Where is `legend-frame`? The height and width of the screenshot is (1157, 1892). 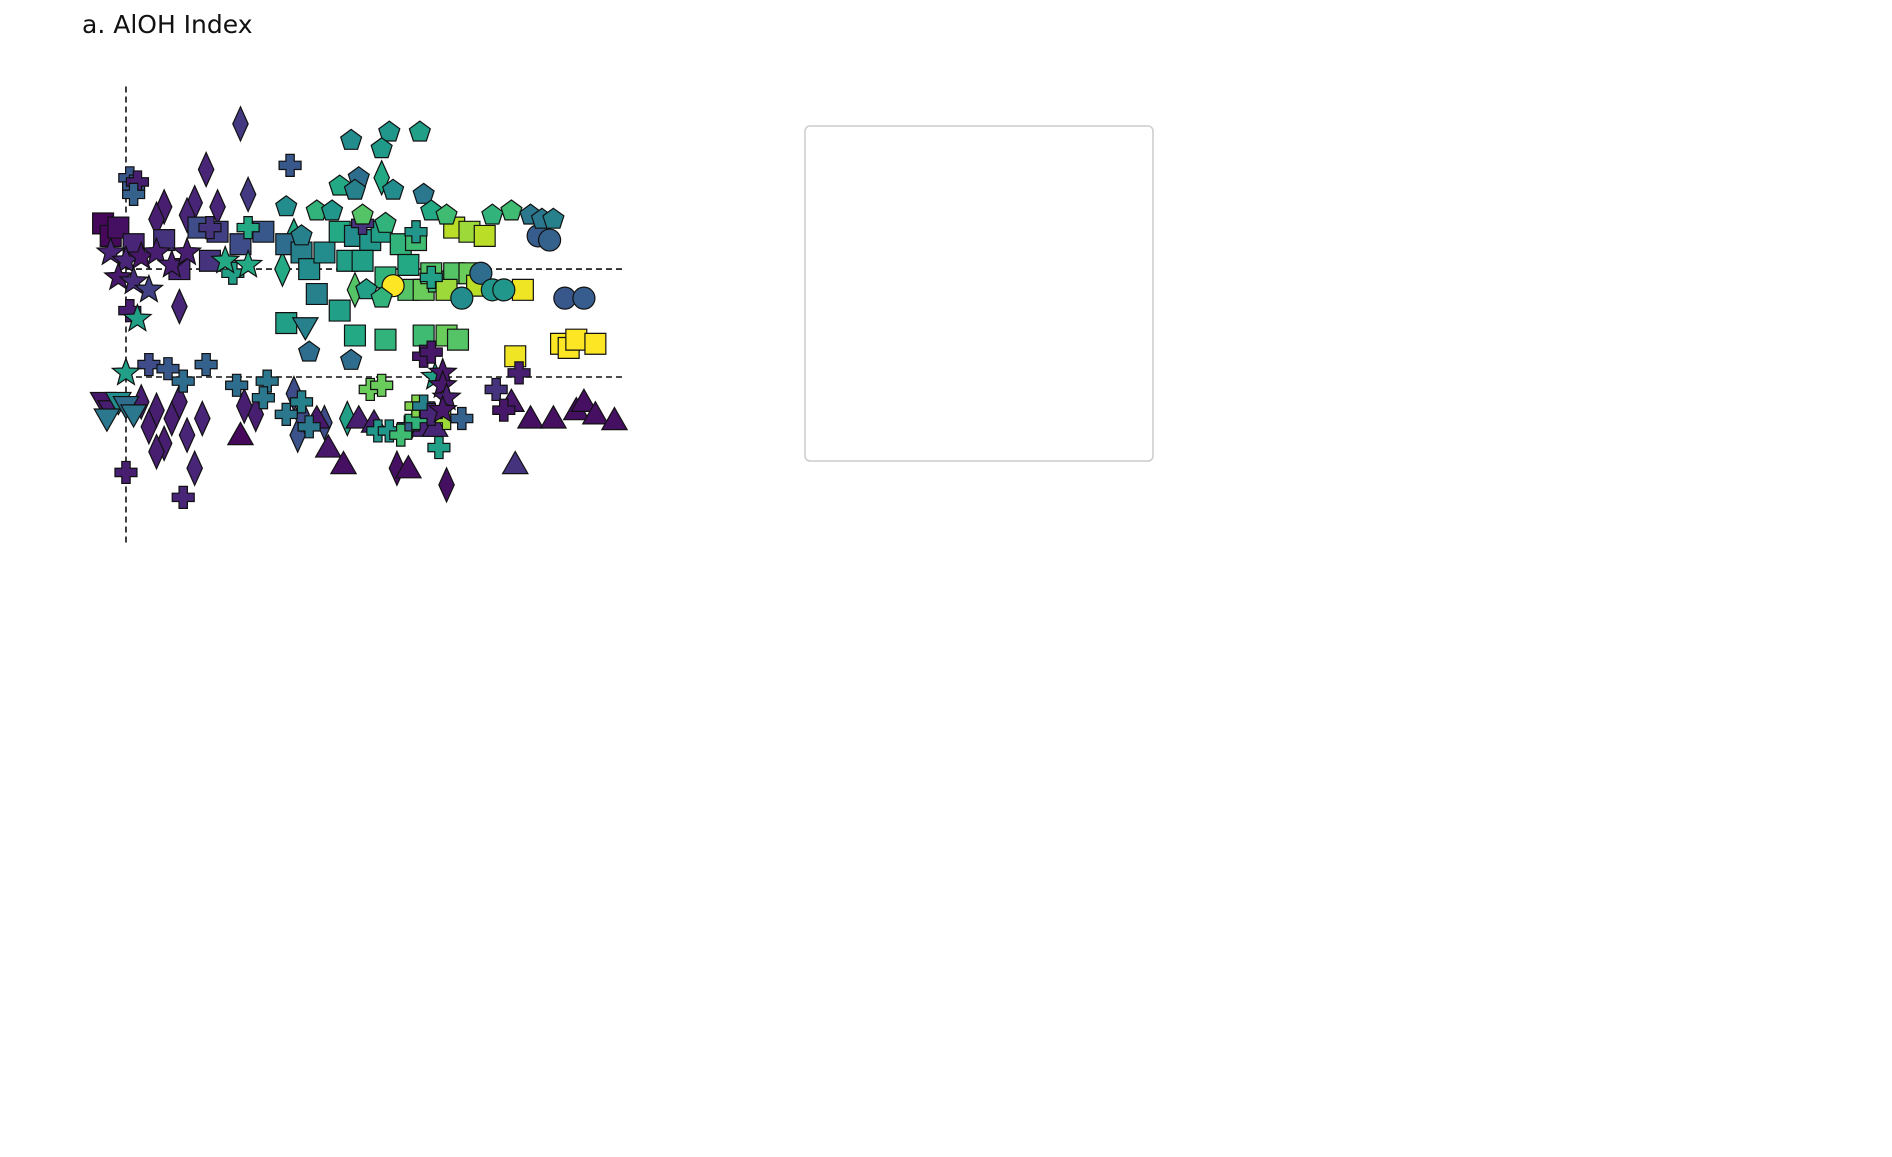 legend-frame is located at coordinates (979, 293).